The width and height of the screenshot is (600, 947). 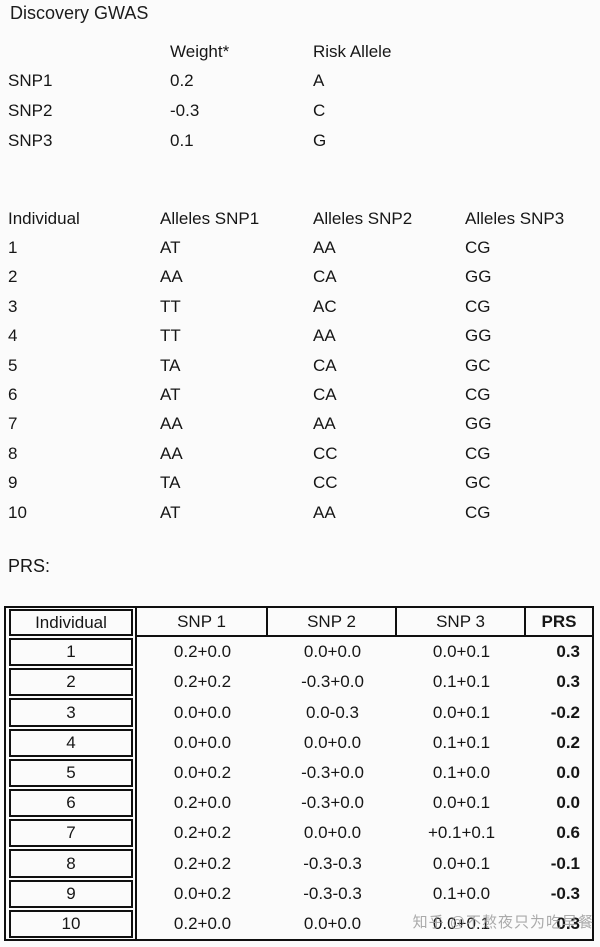 What do you see at coordinates (565, 712) in the screenshot?
I see `prs-score-value: -0.2` at bounding box center [565, 712].